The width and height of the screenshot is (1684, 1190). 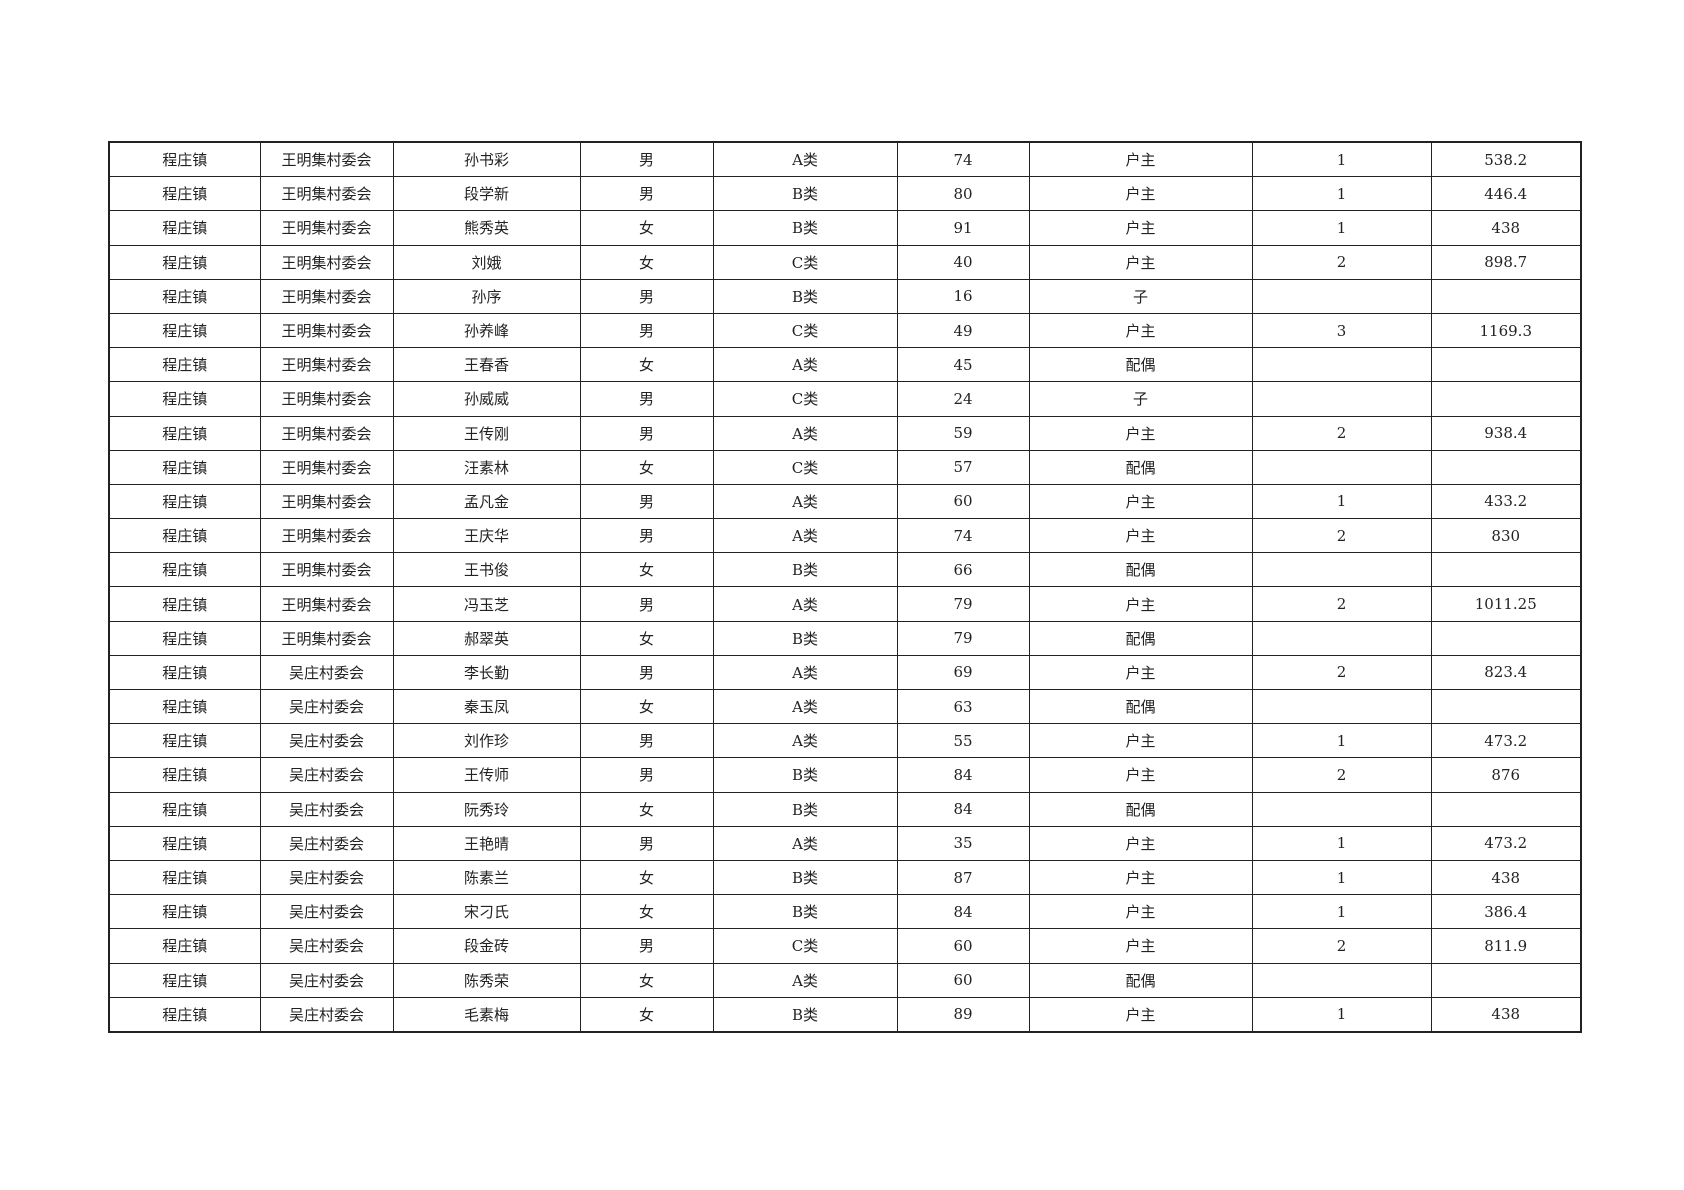 What do you see at coordinates (845, 1014) in the screenshot?
I see `table-row: 程庄镇 吴庄村委会 毛素梅女 B类 89 户主 1 438` at bounding box center [845, 1014].